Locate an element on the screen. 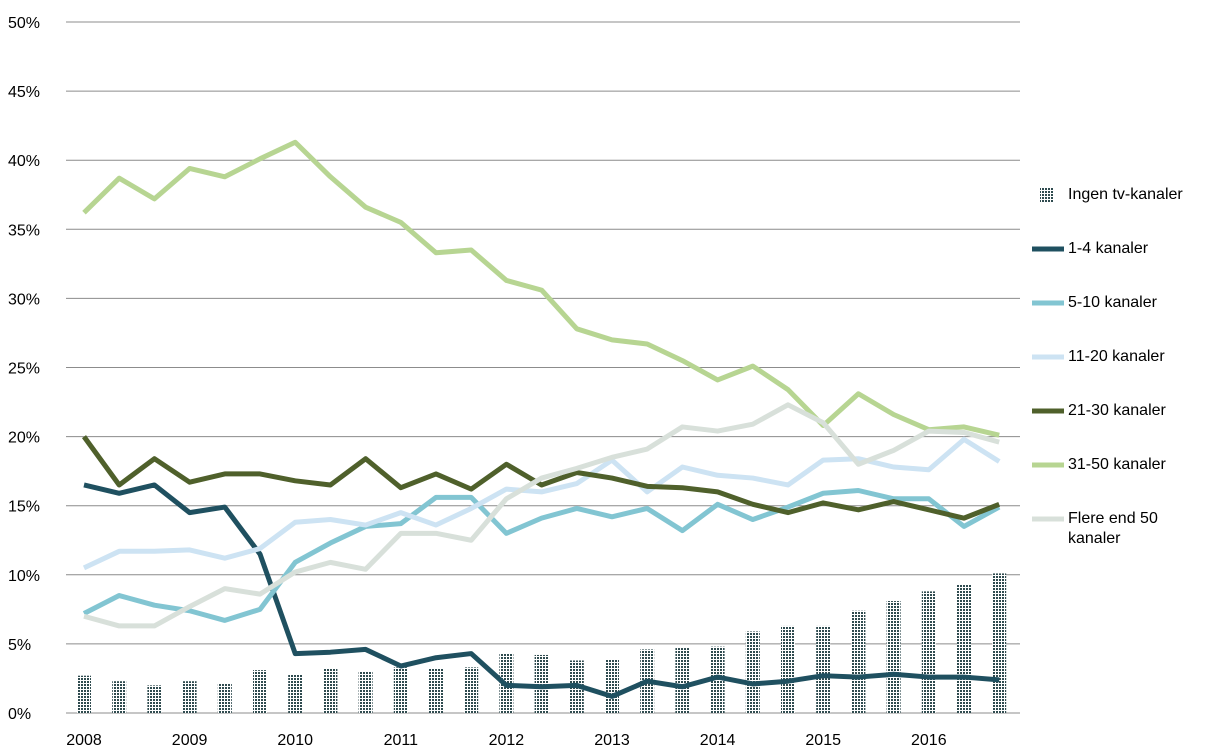 Image resolution: width=1209 pixels, height=751 pixels. y-tick-label: 30% is located at coordinates (24, 299).